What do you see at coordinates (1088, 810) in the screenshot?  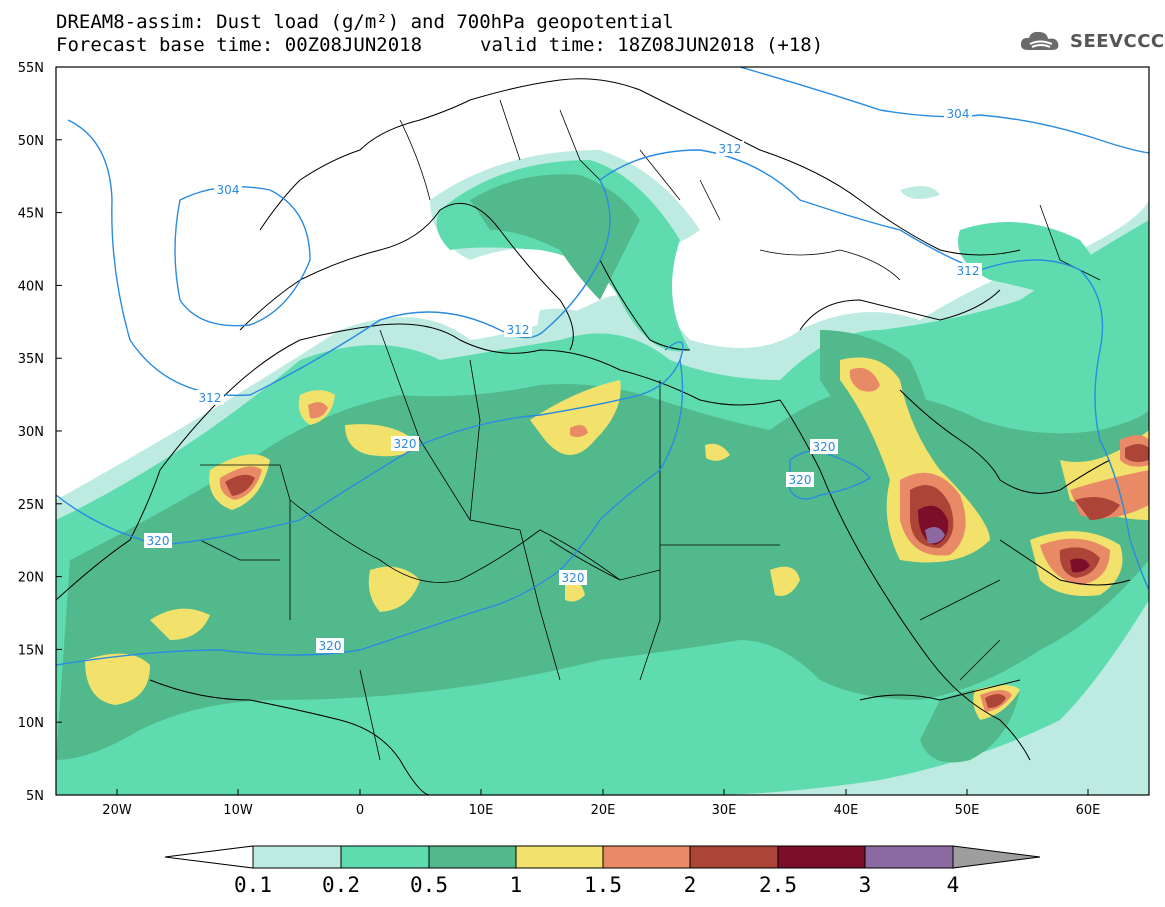 I see `lon-label: 60E` at bounding box center [1088, 810].